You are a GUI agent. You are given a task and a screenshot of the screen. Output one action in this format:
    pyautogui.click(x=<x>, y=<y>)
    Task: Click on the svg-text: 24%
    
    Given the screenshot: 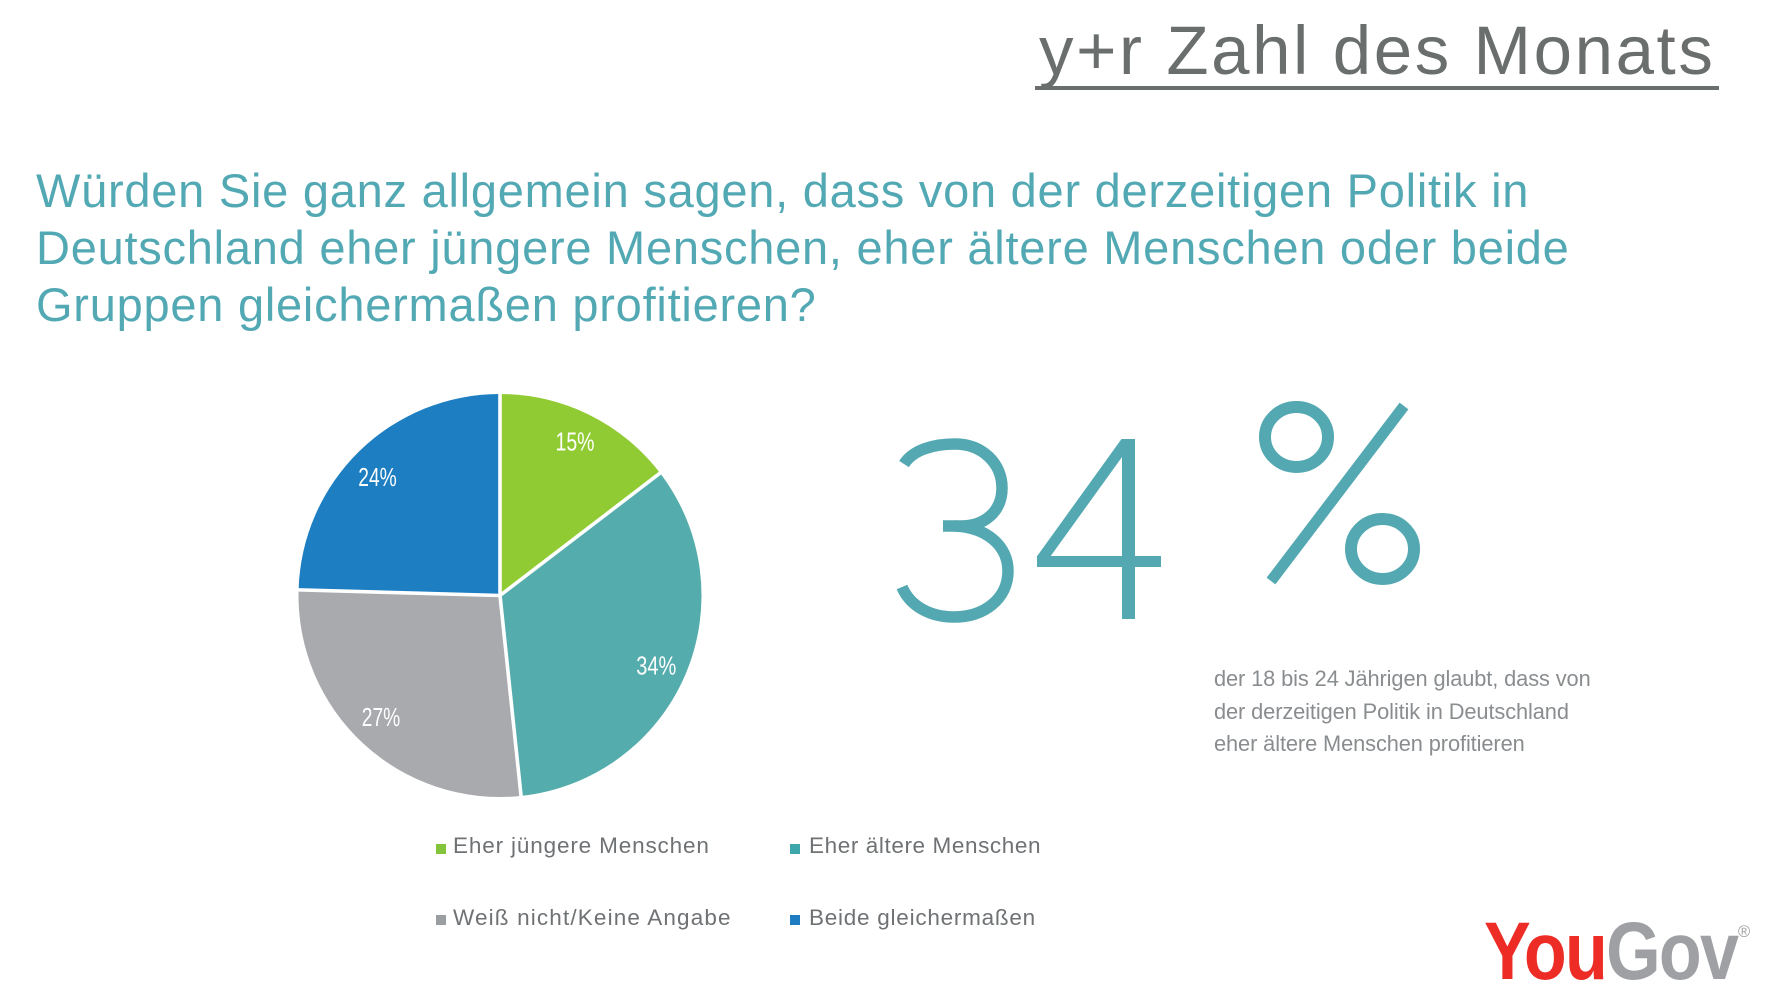 What is the action you would take?
    pyautogui.click(x=377, y=477)
    